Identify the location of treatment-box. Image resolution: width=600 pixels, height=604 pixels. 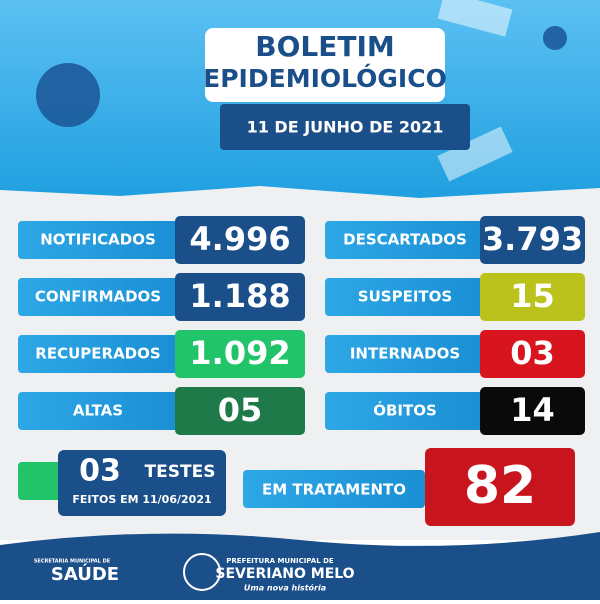
(500, 487).